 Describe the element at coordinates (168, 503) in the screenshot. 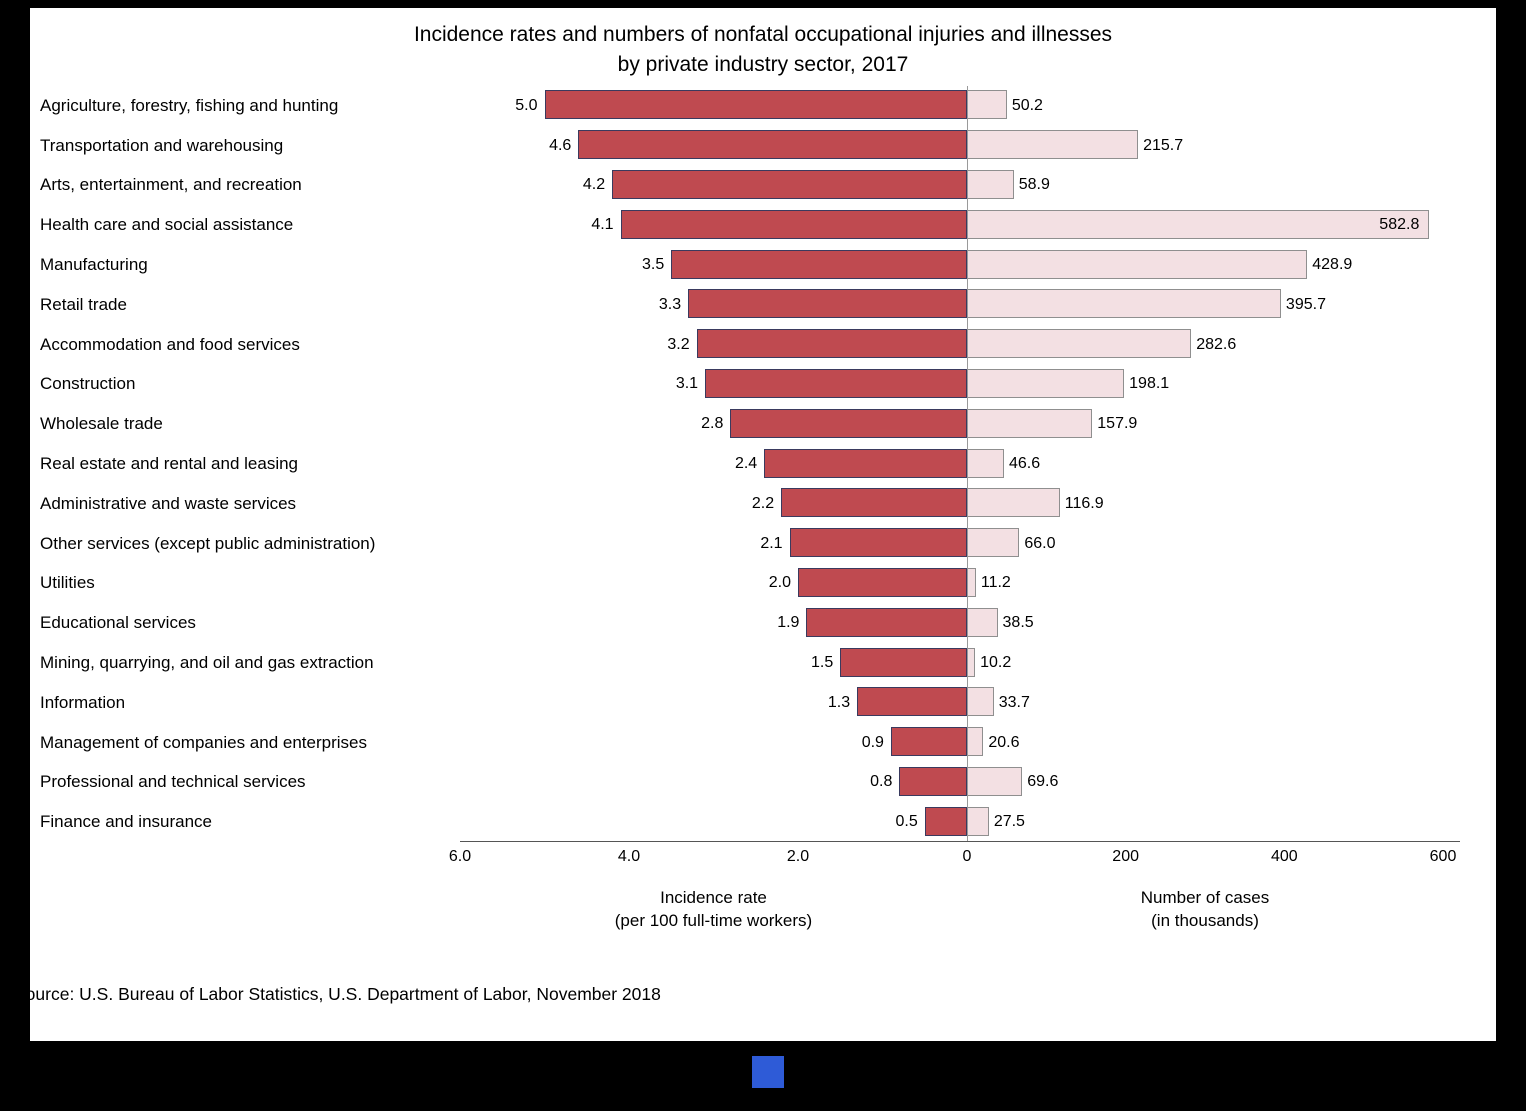

I see `category-label: Administrative and waste services` at that location.